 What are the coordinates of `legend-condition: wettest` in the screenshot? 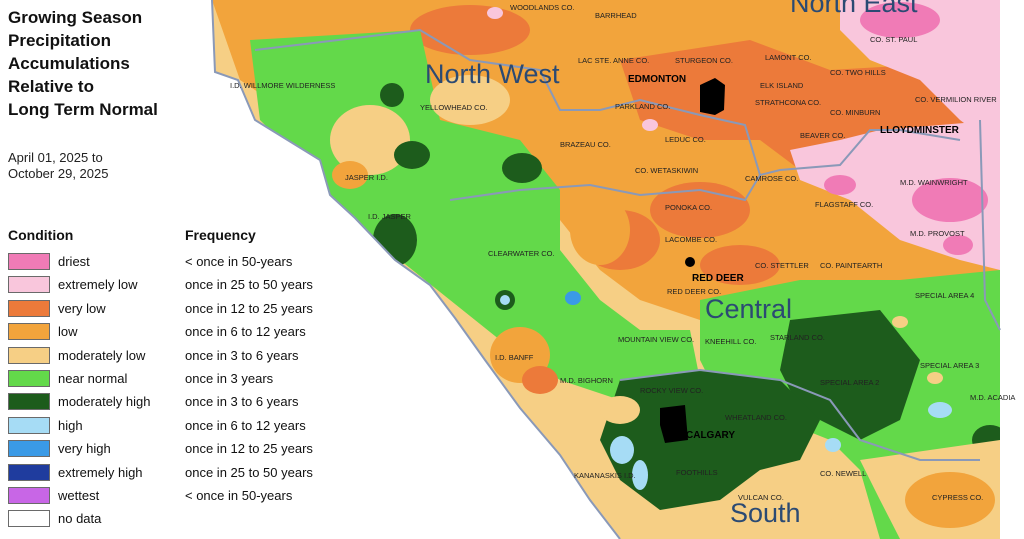 It's located at (79, 495).